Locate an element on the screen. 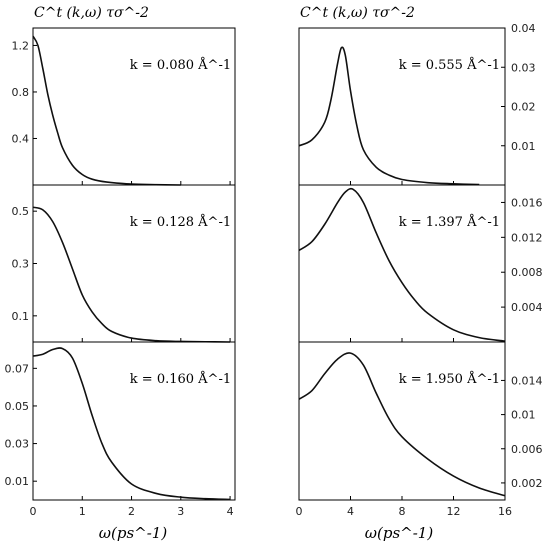 Image resolution: width=545 pixels, height=547 pixels. y-tick-label: 0.016 is located at coordinates (527, 202).